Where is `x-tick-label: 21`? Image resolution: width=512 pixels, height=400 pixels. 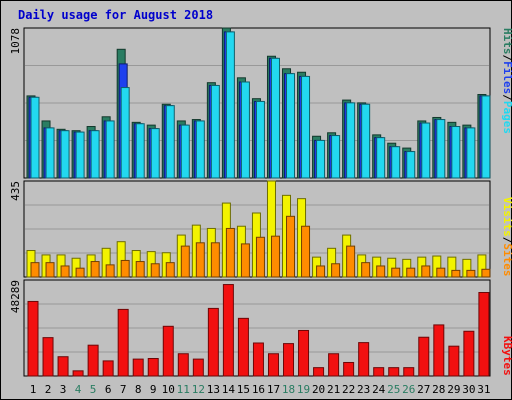 x-tick-label: 21 is located at coordinates (333, 389).